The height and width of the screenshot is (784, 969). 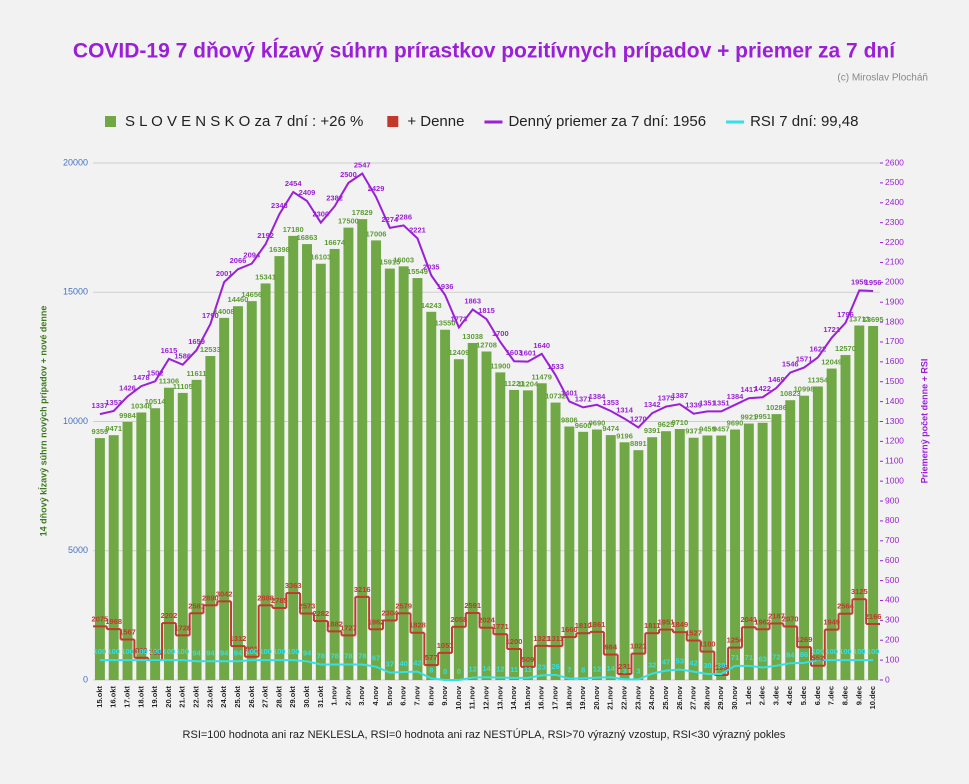 What do you see at coordinates (362, 212) in the screenshot?
I see `bar-label: 17829` at bounding box center [362, 212].